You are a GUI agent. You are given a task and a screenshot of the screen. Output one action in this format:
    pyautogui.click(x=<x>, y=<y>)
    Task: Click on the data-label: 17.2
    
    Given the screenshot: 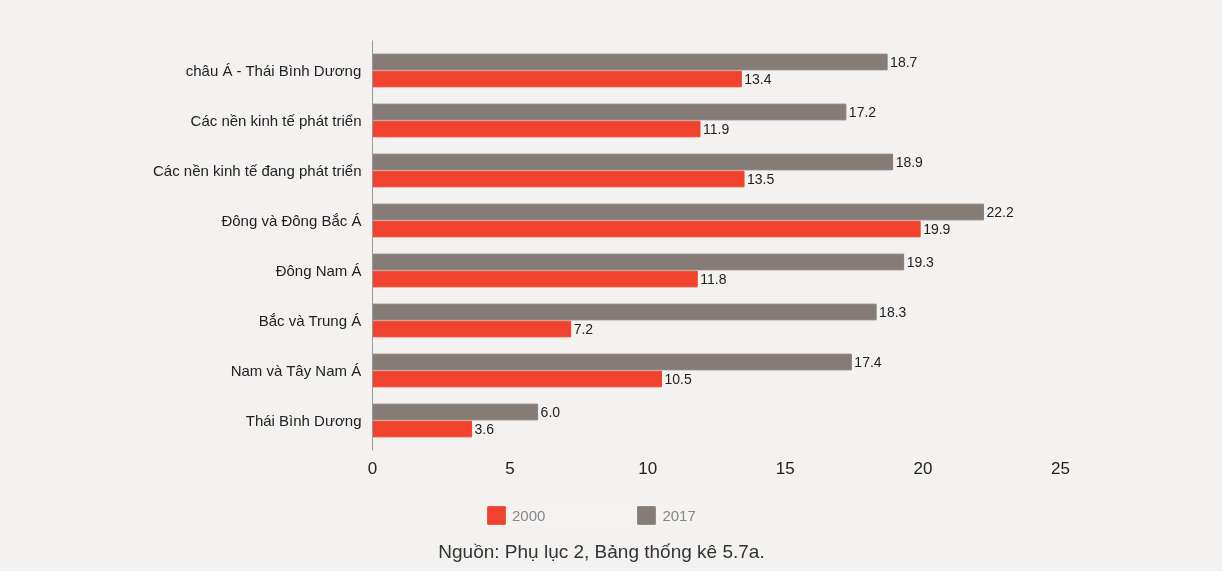 What is the action you would take?
    pyautogui.click(x=862, y=112)
    